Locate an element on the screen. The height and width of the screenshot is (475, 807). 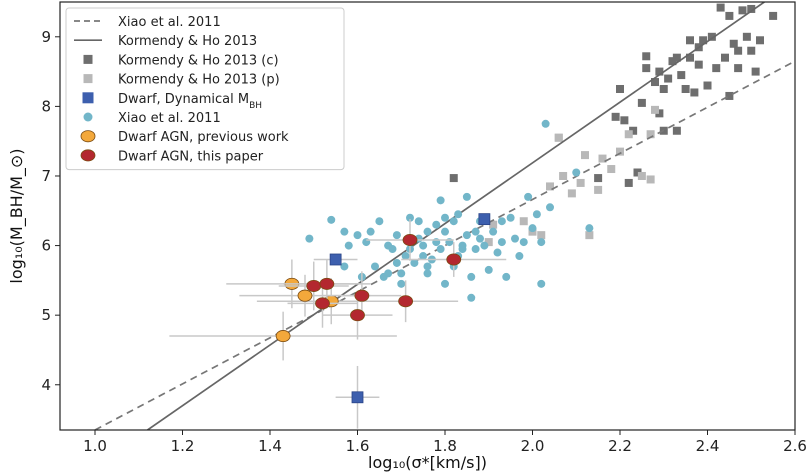
legend-swatch is located at coordinates (88, 59).